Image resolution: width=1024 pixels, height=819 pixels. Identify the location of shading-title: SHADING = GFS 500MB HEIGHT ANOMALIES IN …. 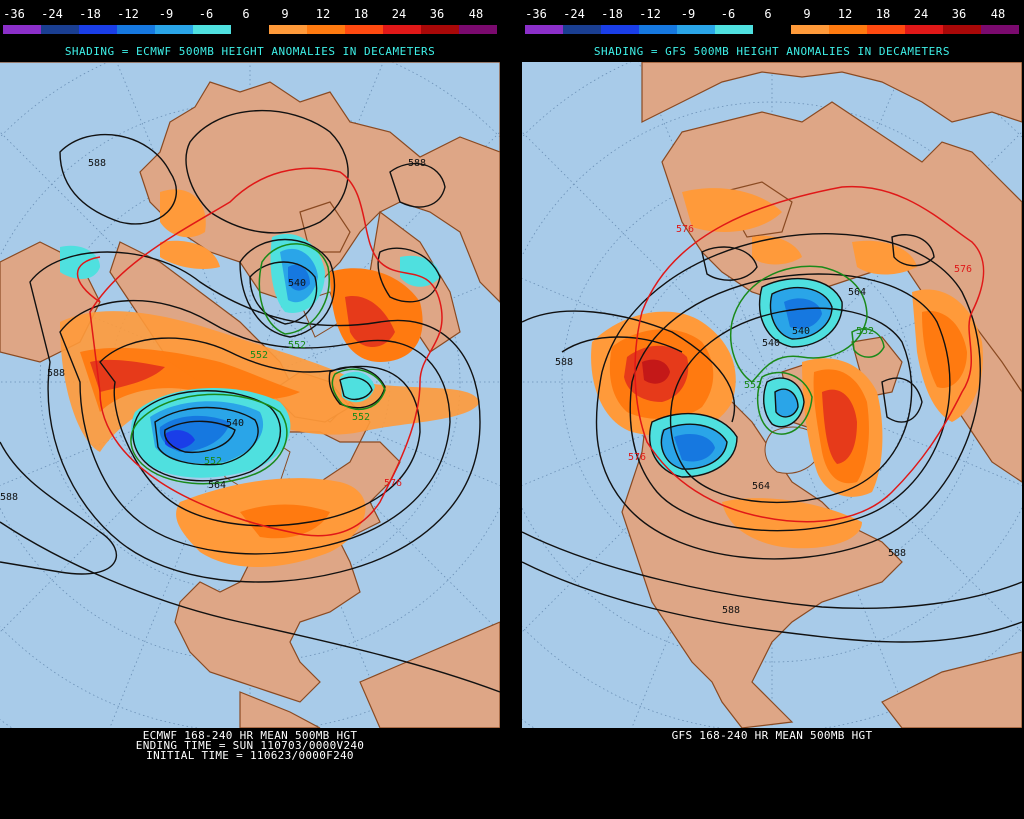
(772, 51).